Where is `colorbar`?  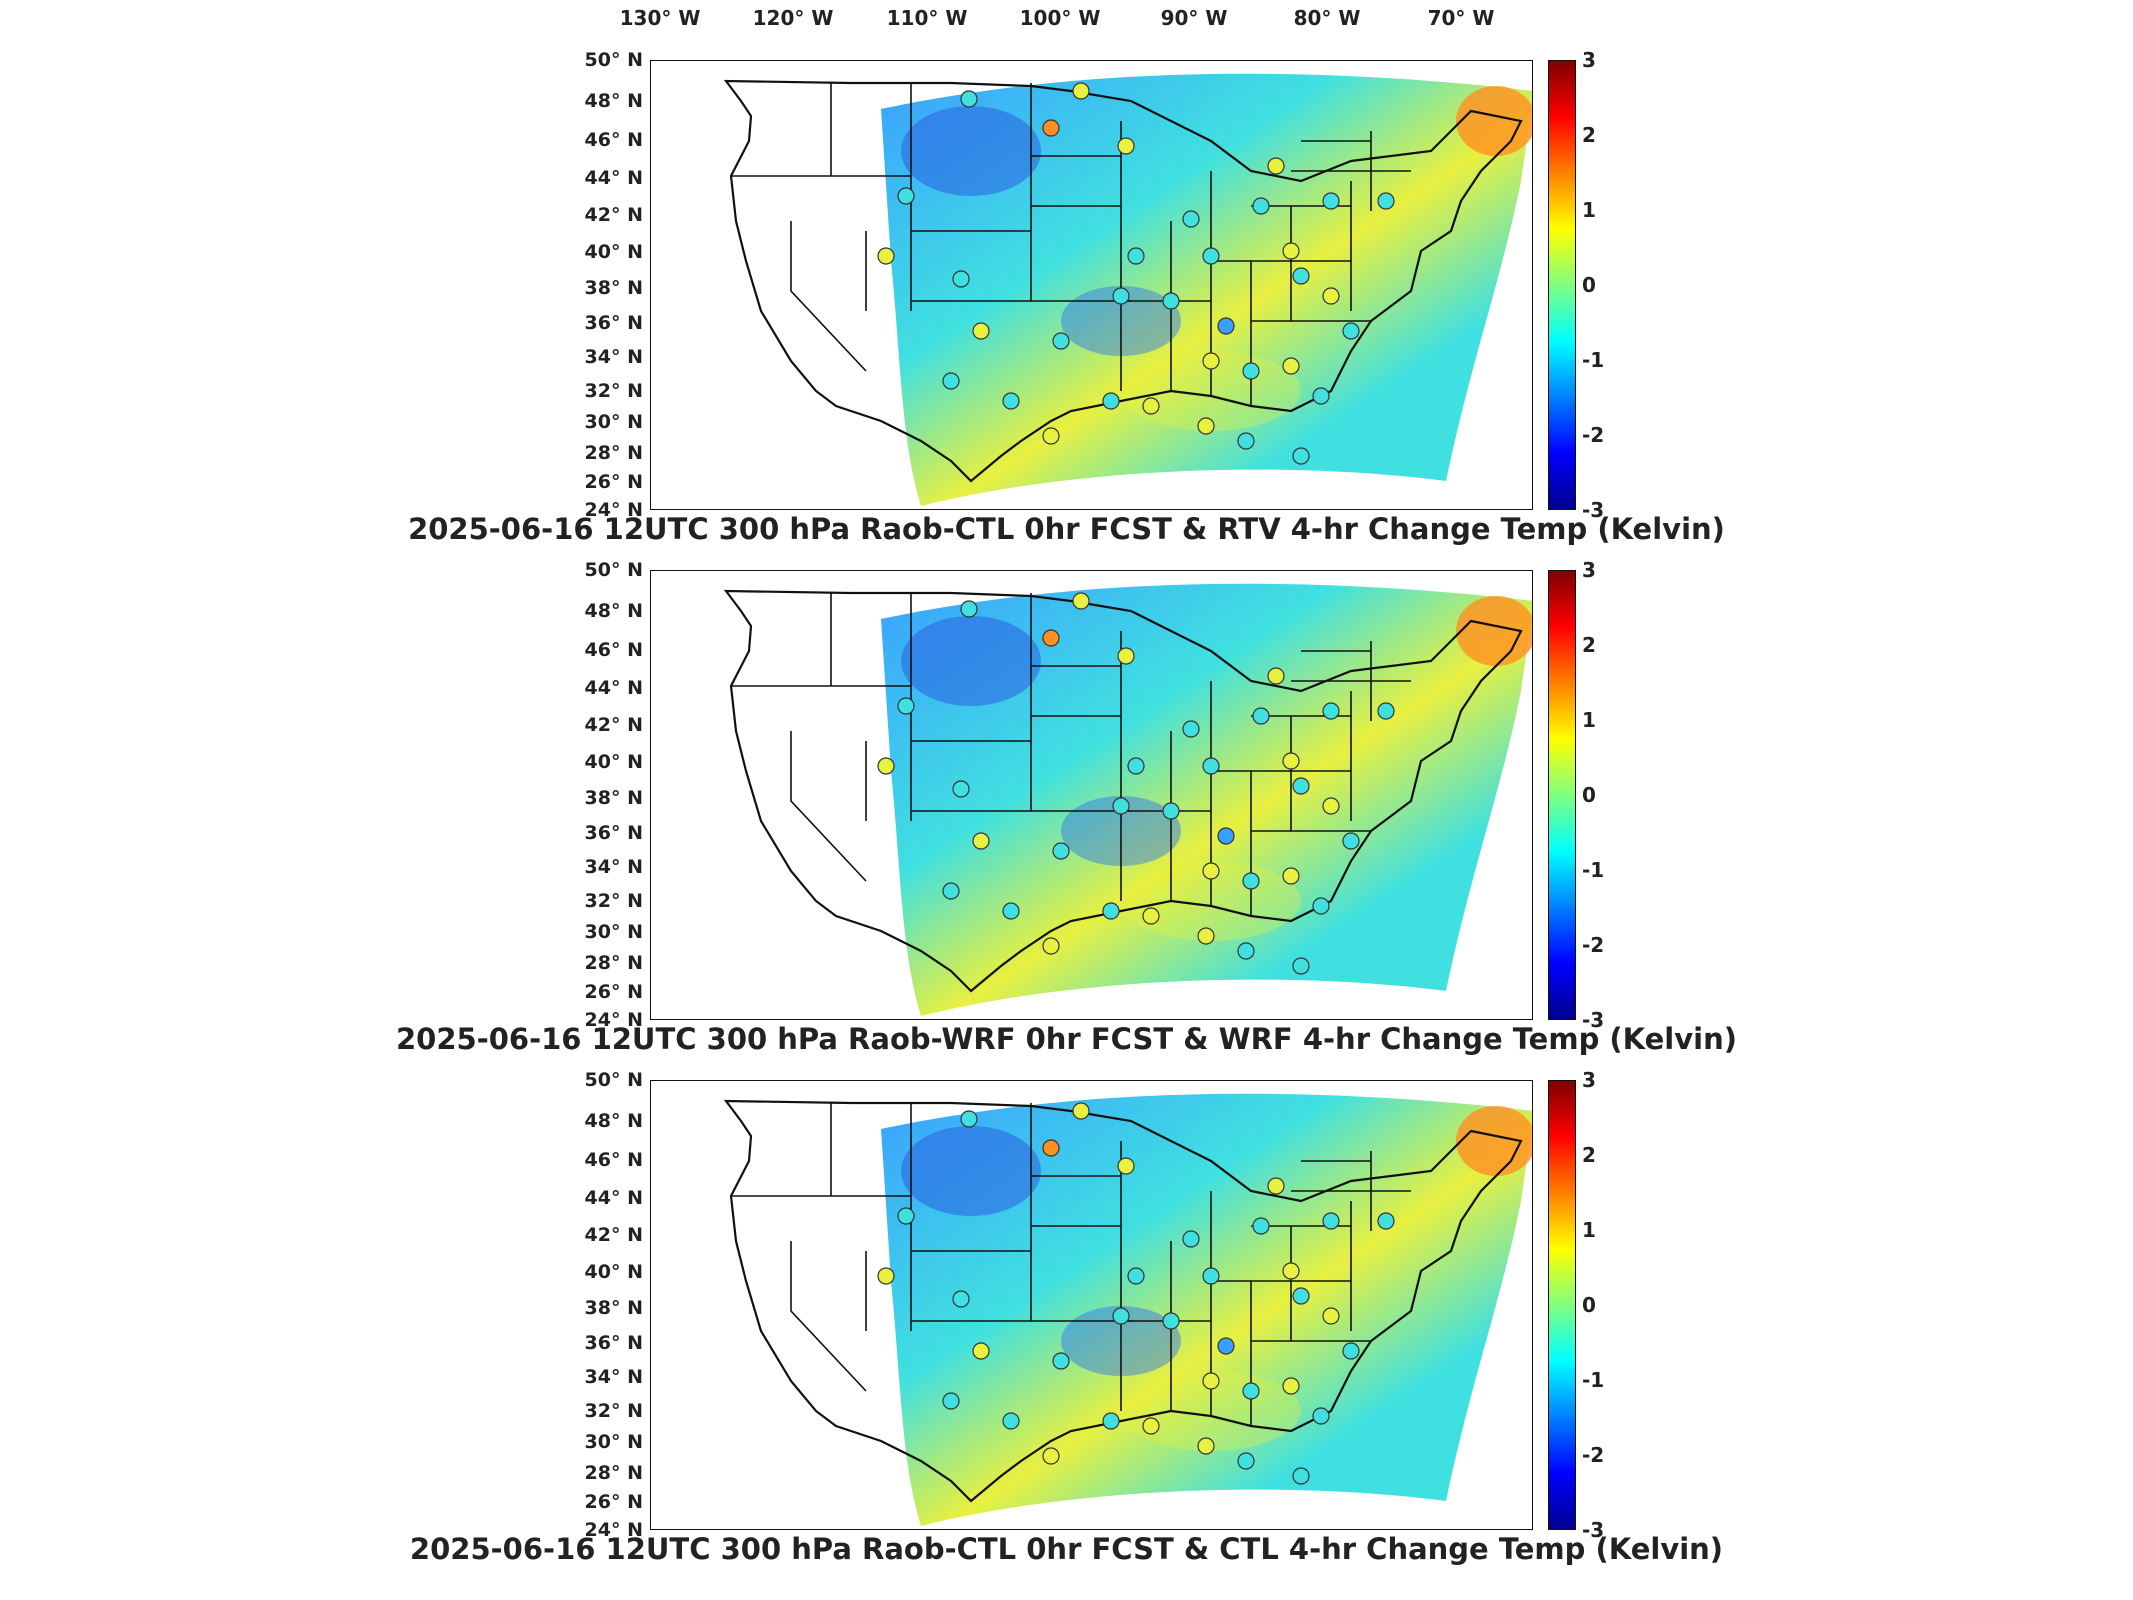
colorbar is located at coordinates (1562, 795).